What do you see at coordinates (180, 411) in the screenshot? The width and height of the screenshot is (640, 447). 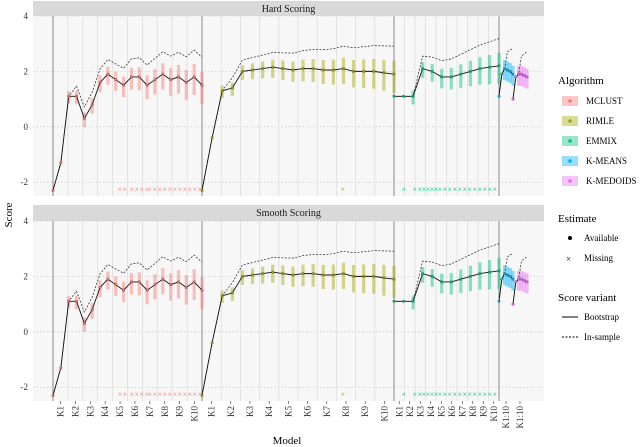 I see `x-tick-label: K9` at bounding box center [180, 411].